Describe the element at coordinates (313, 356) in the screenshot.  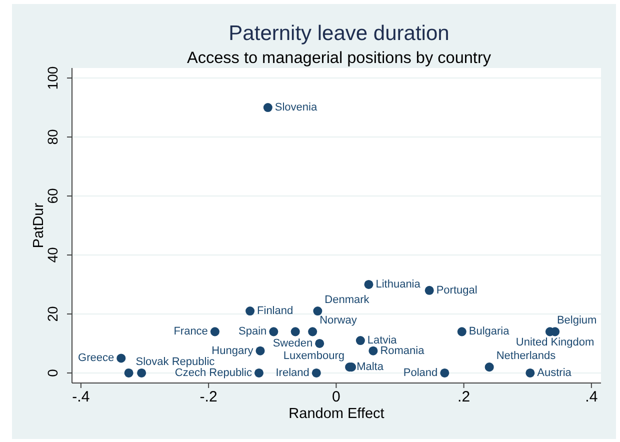
I see `annotation: Luxembourg` at that location.